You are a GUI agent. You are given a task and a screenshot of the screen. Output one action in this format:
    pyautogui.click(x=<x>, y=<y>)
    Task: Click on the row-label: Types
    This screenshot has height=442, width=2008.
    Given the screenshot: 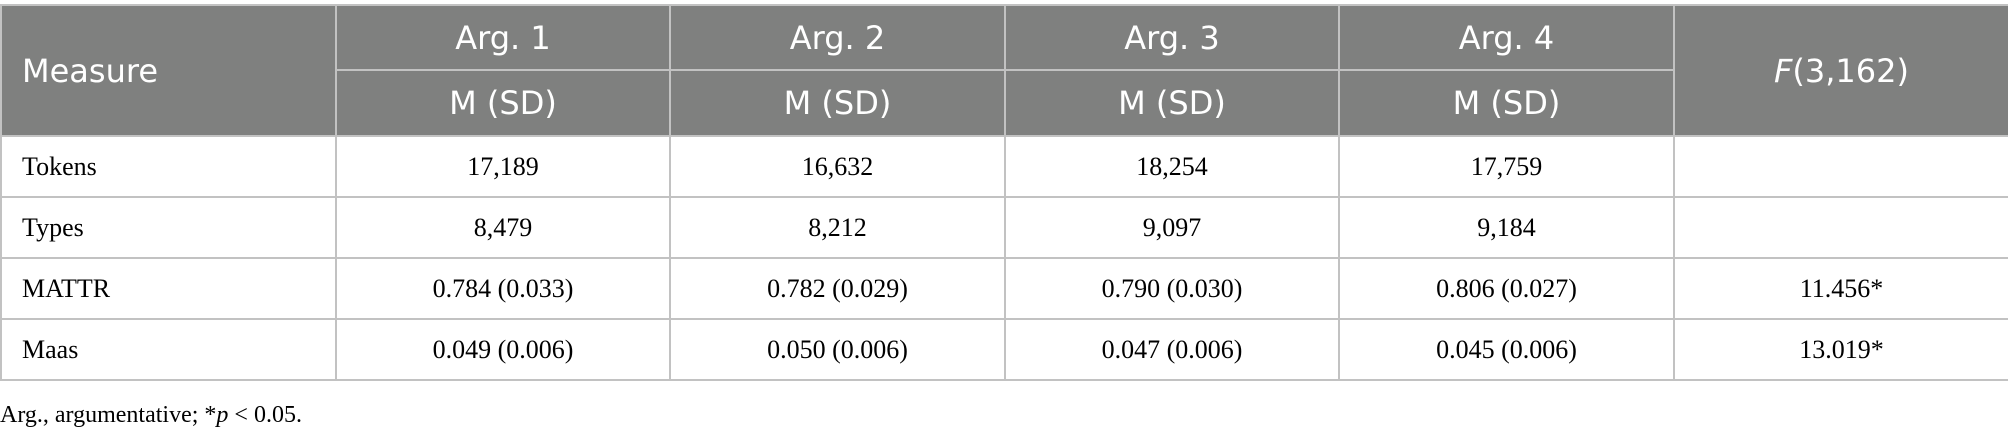 What is the action you would take?
    pyautogui.click(x=168, y=227)
    